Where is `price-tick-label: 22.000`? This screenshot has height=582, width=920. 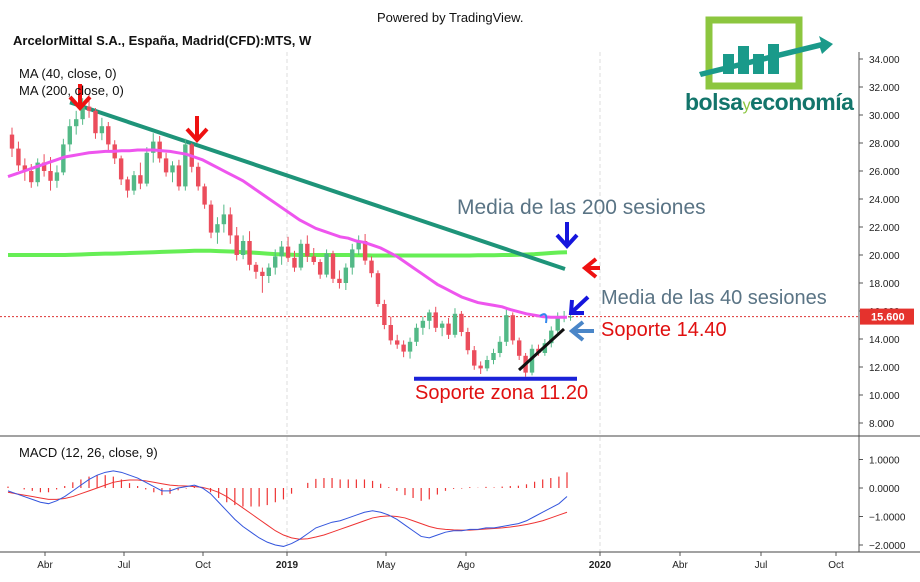 price-tick-label: 22.000 is located at coordinates (884, 228).